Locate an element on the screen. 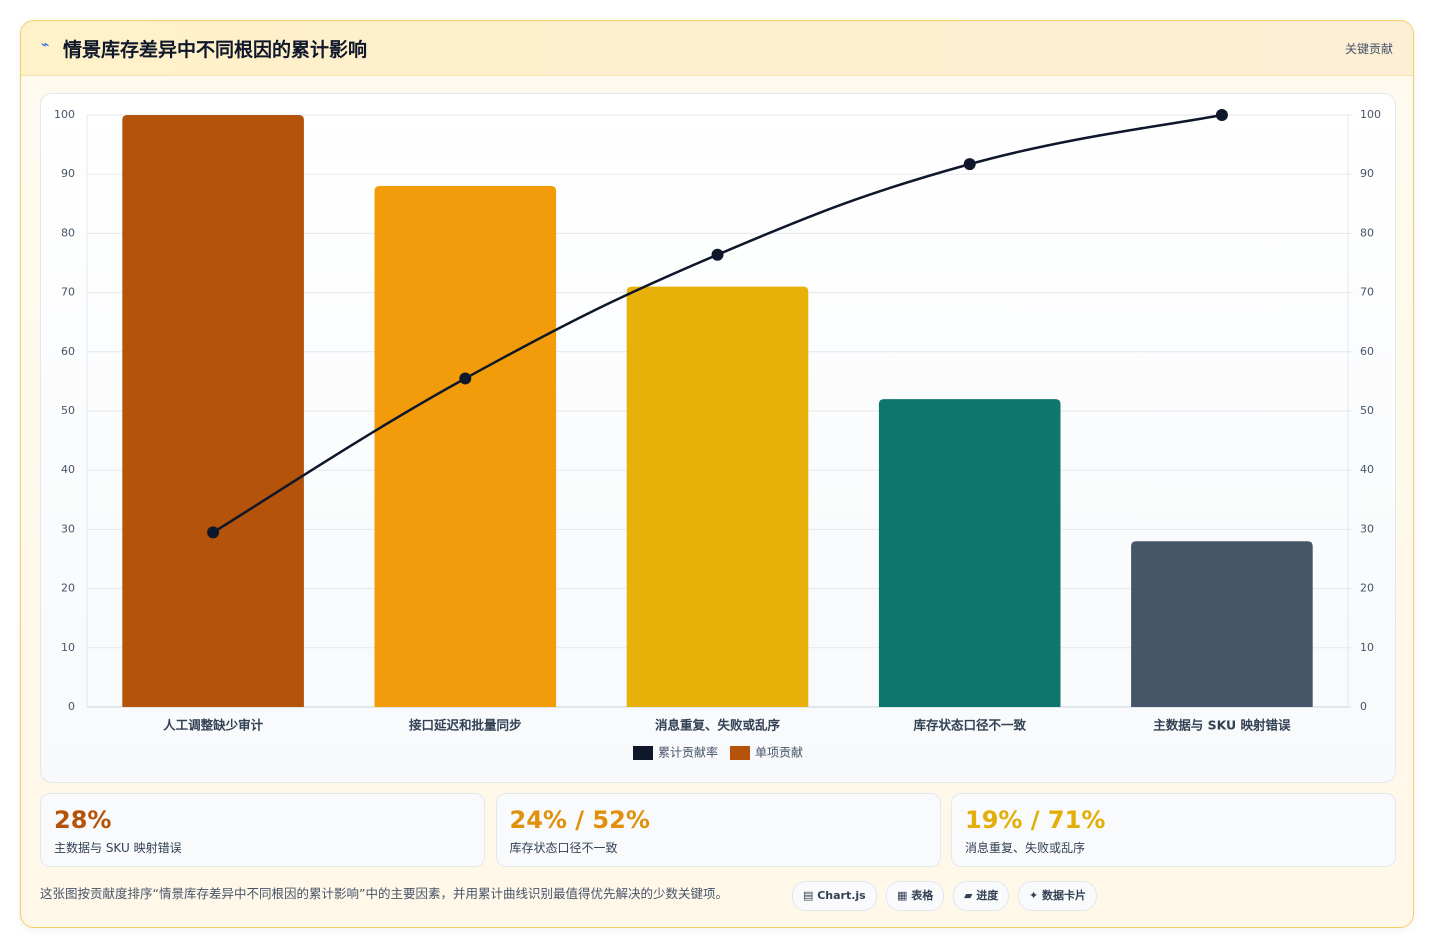 The height and width of the screenshot is (949, 1435). y-tick-label: 100 is located at coordinates (64, 114).